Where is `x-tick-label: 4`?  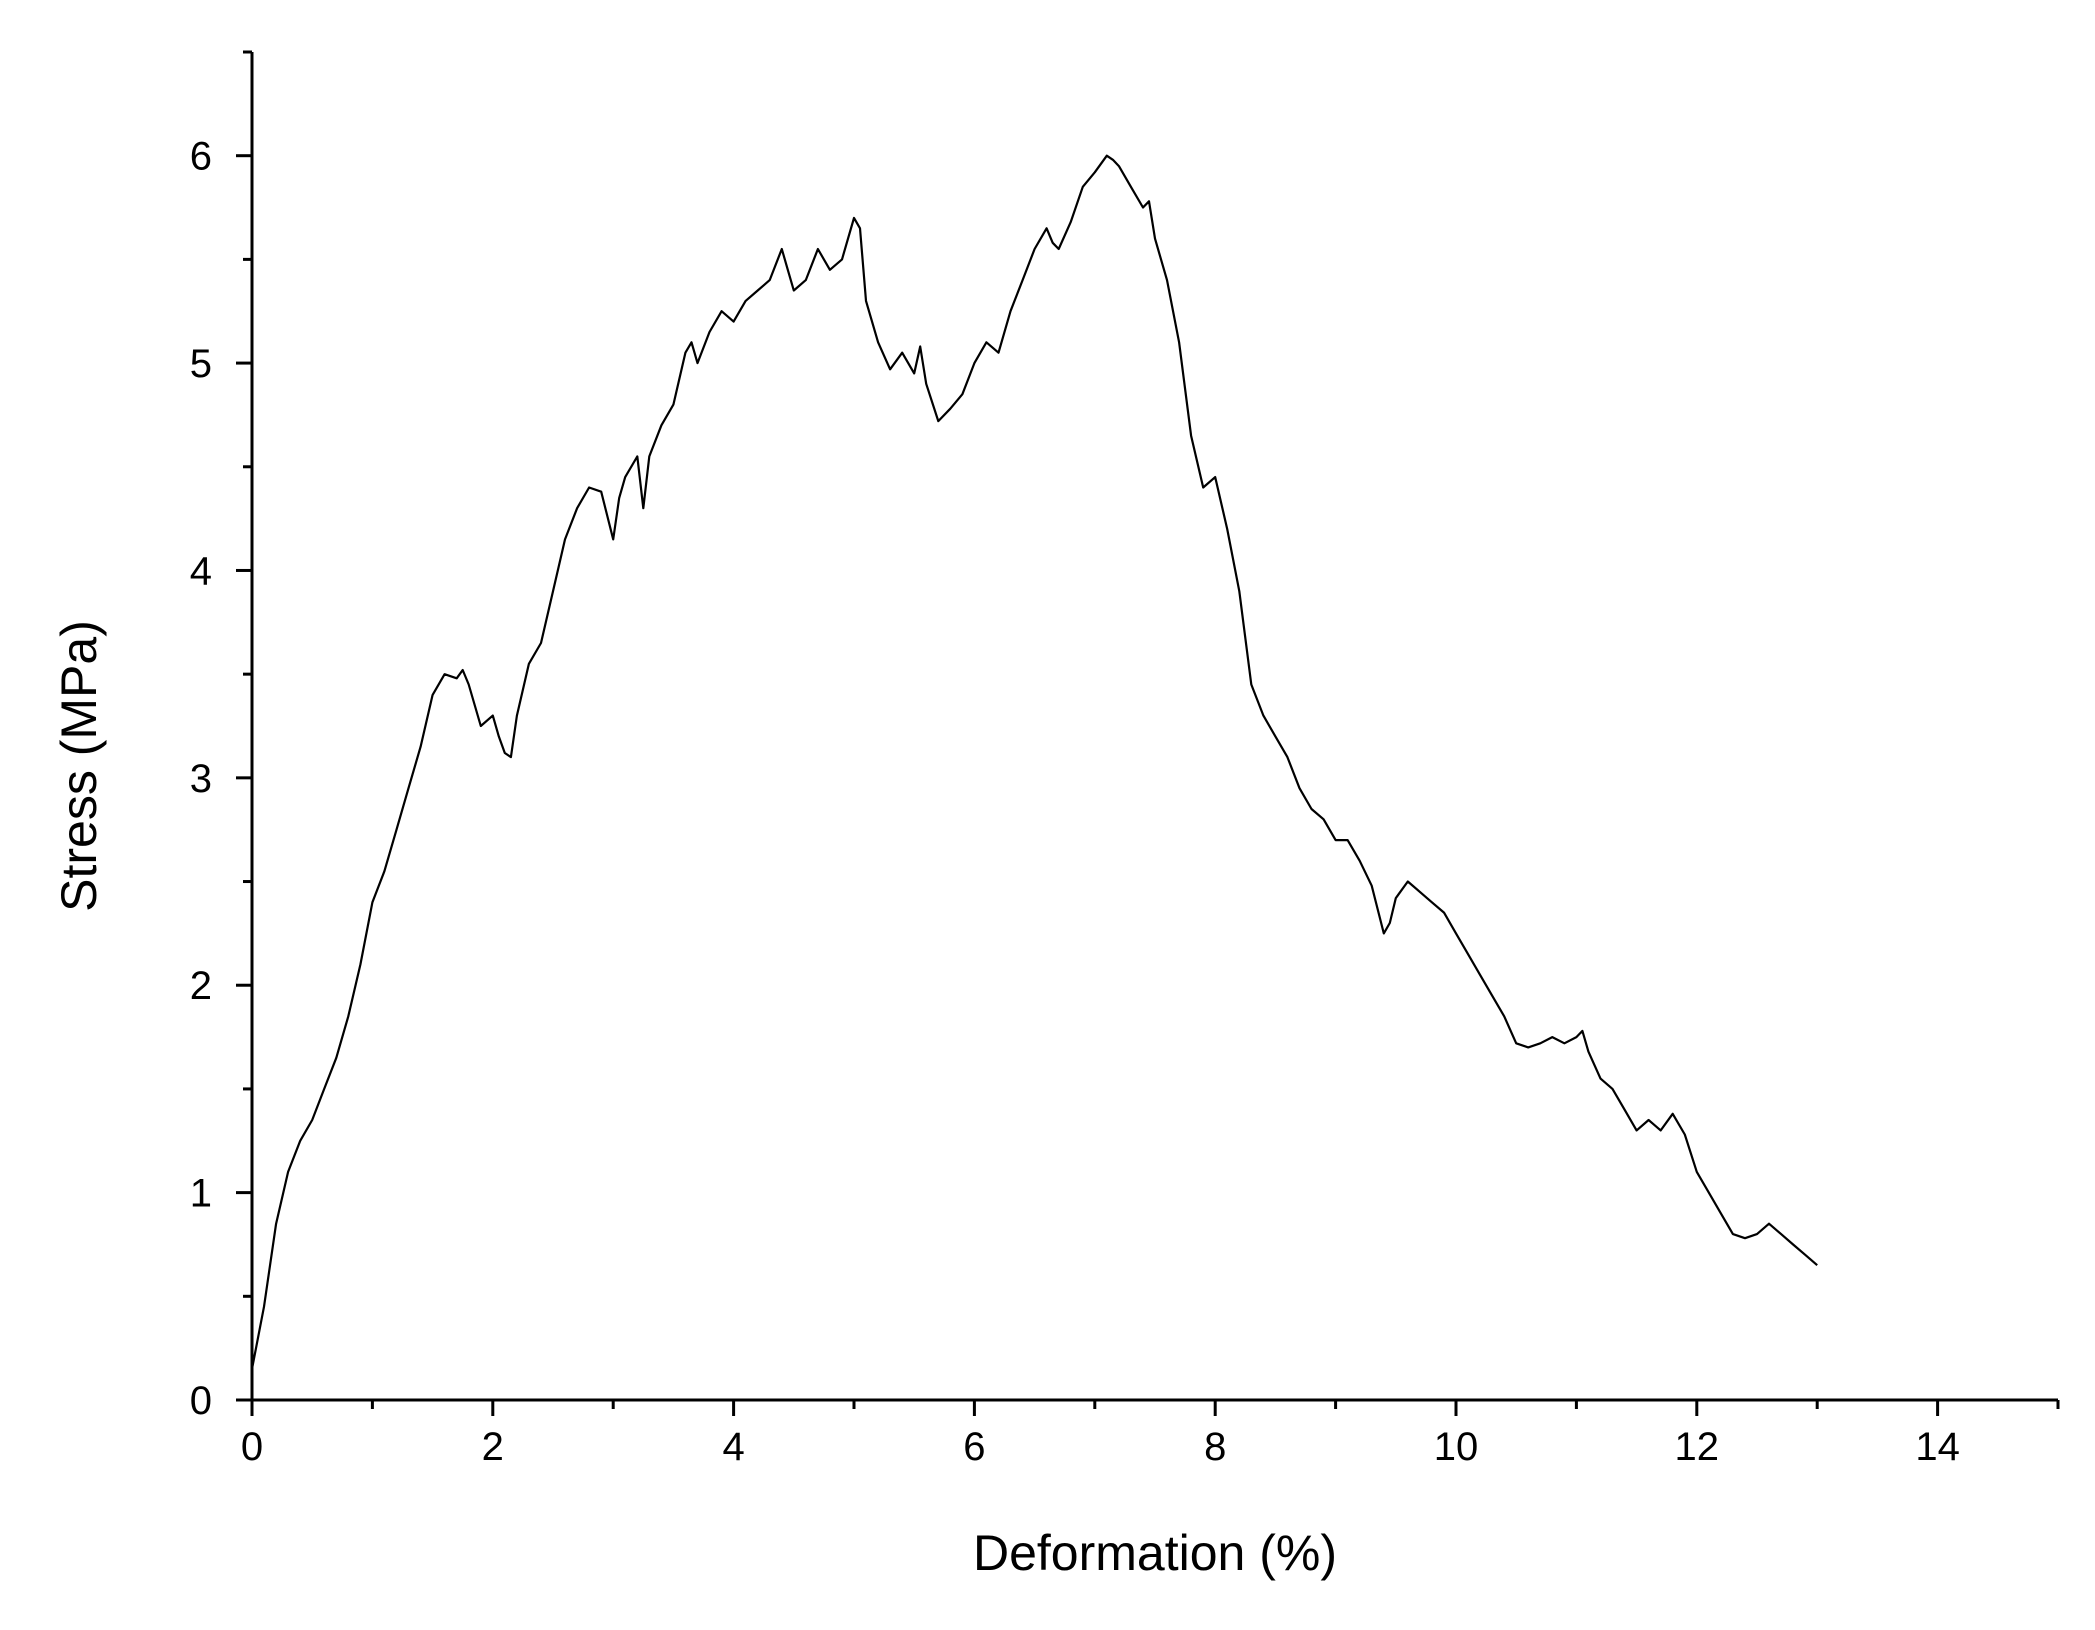
x-tick-label: 4 is located at coordinates (733, 1447).